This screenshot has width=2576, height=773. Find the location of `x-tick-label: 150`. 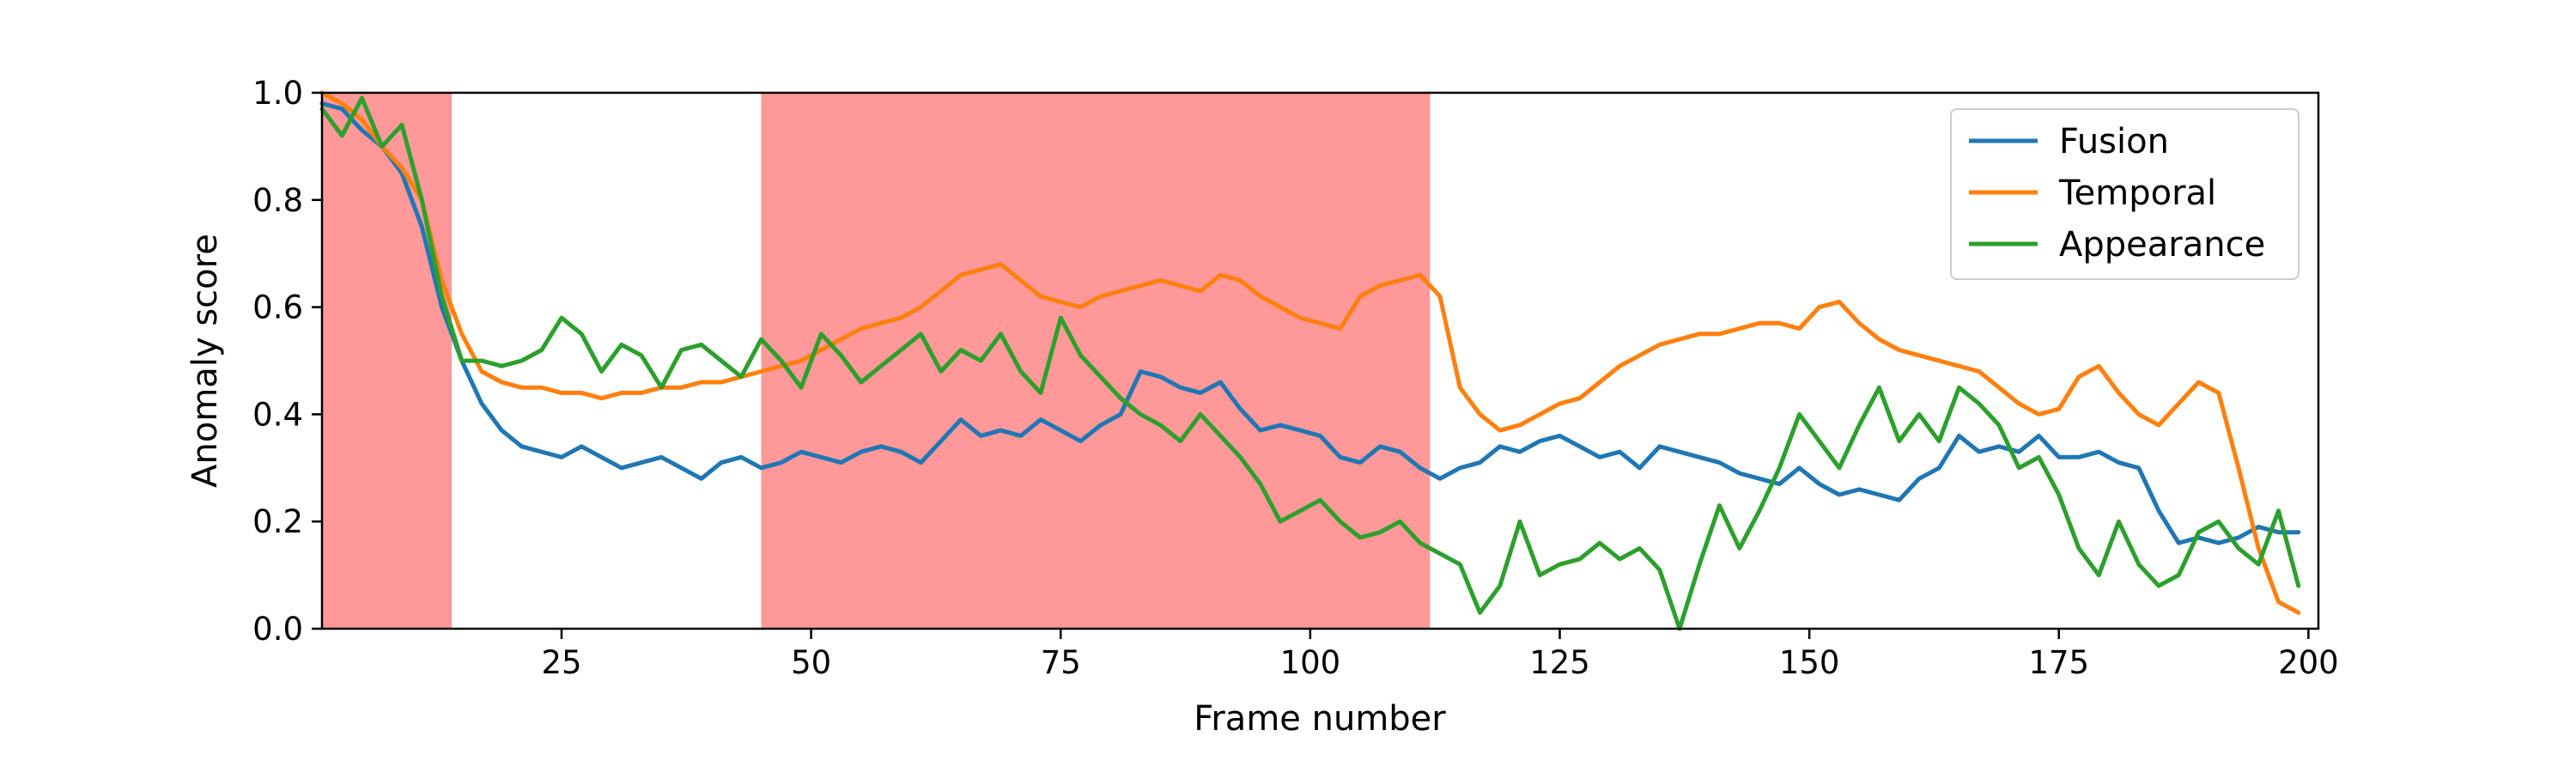

x-tick-label: 150 is located at coordinates (1809, 662).